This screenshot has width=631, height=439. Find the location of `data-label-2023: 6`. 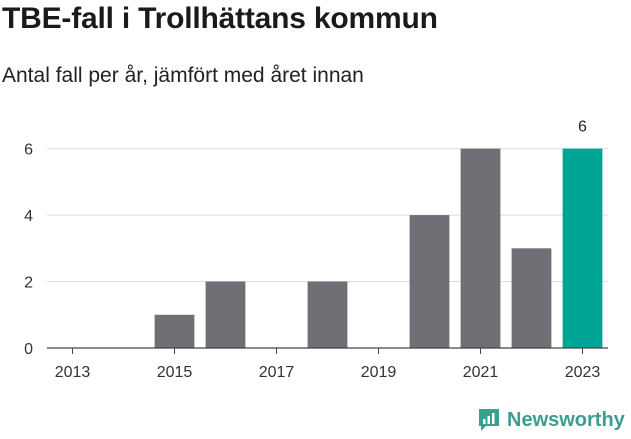

data-label-2023: 6 is located at coordinates (582, 127).